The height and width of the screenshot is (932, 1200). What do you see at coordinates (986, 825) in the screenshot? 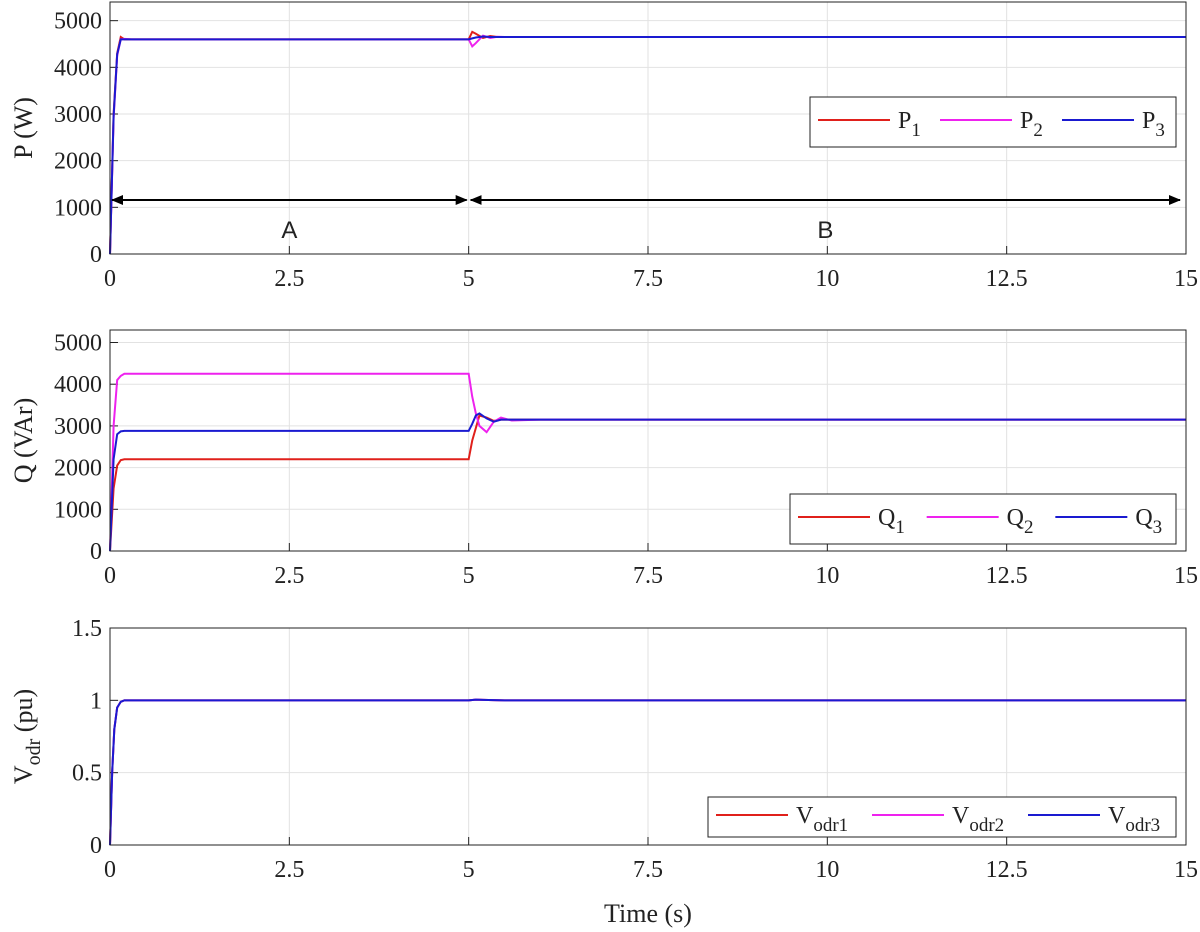
I see `legend-sub: odr2` at bounding box center [986, 825].